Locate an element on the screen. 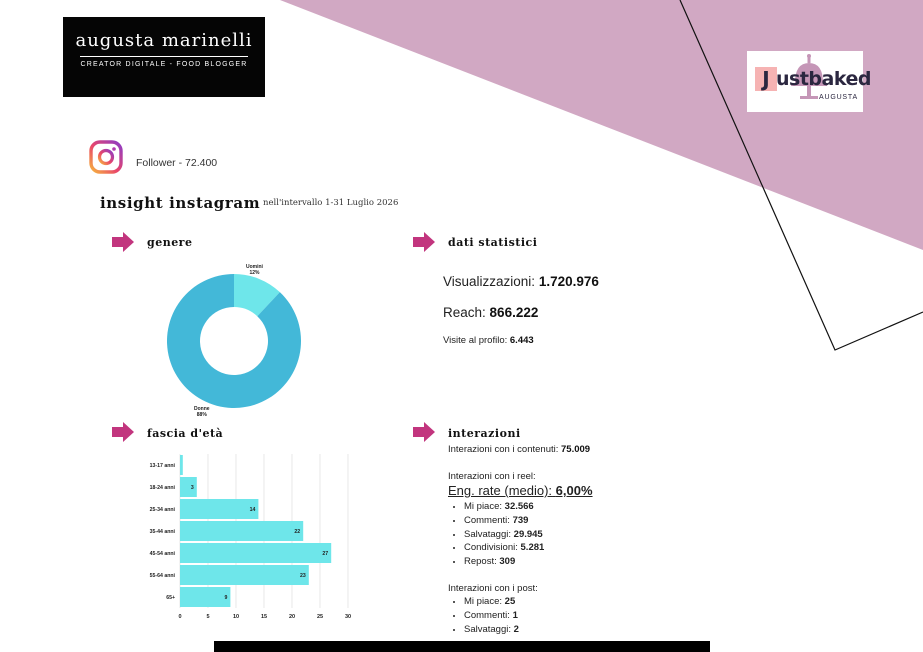 This screenshot has width=923, height=652. donut-slice-uomini is located at coordinates (257, 295).